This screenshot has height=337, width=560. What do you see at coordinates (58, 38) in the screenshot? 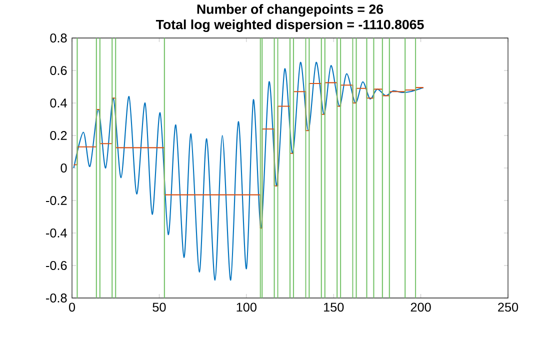
I see `y-tick-label: 0.8` at bounding box center [58, 38].